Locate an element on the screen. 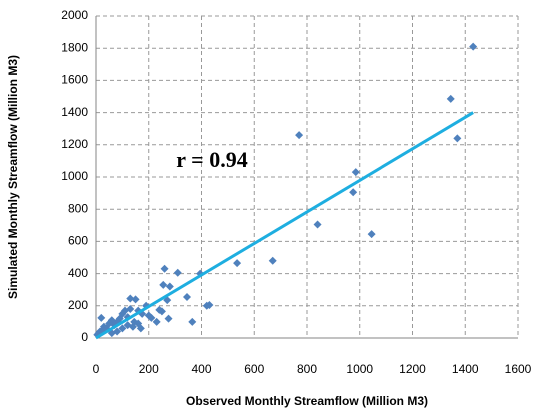 This screenshot has height=414, width=539. x-tick-label: 600 is located at coordinates (254, 369).